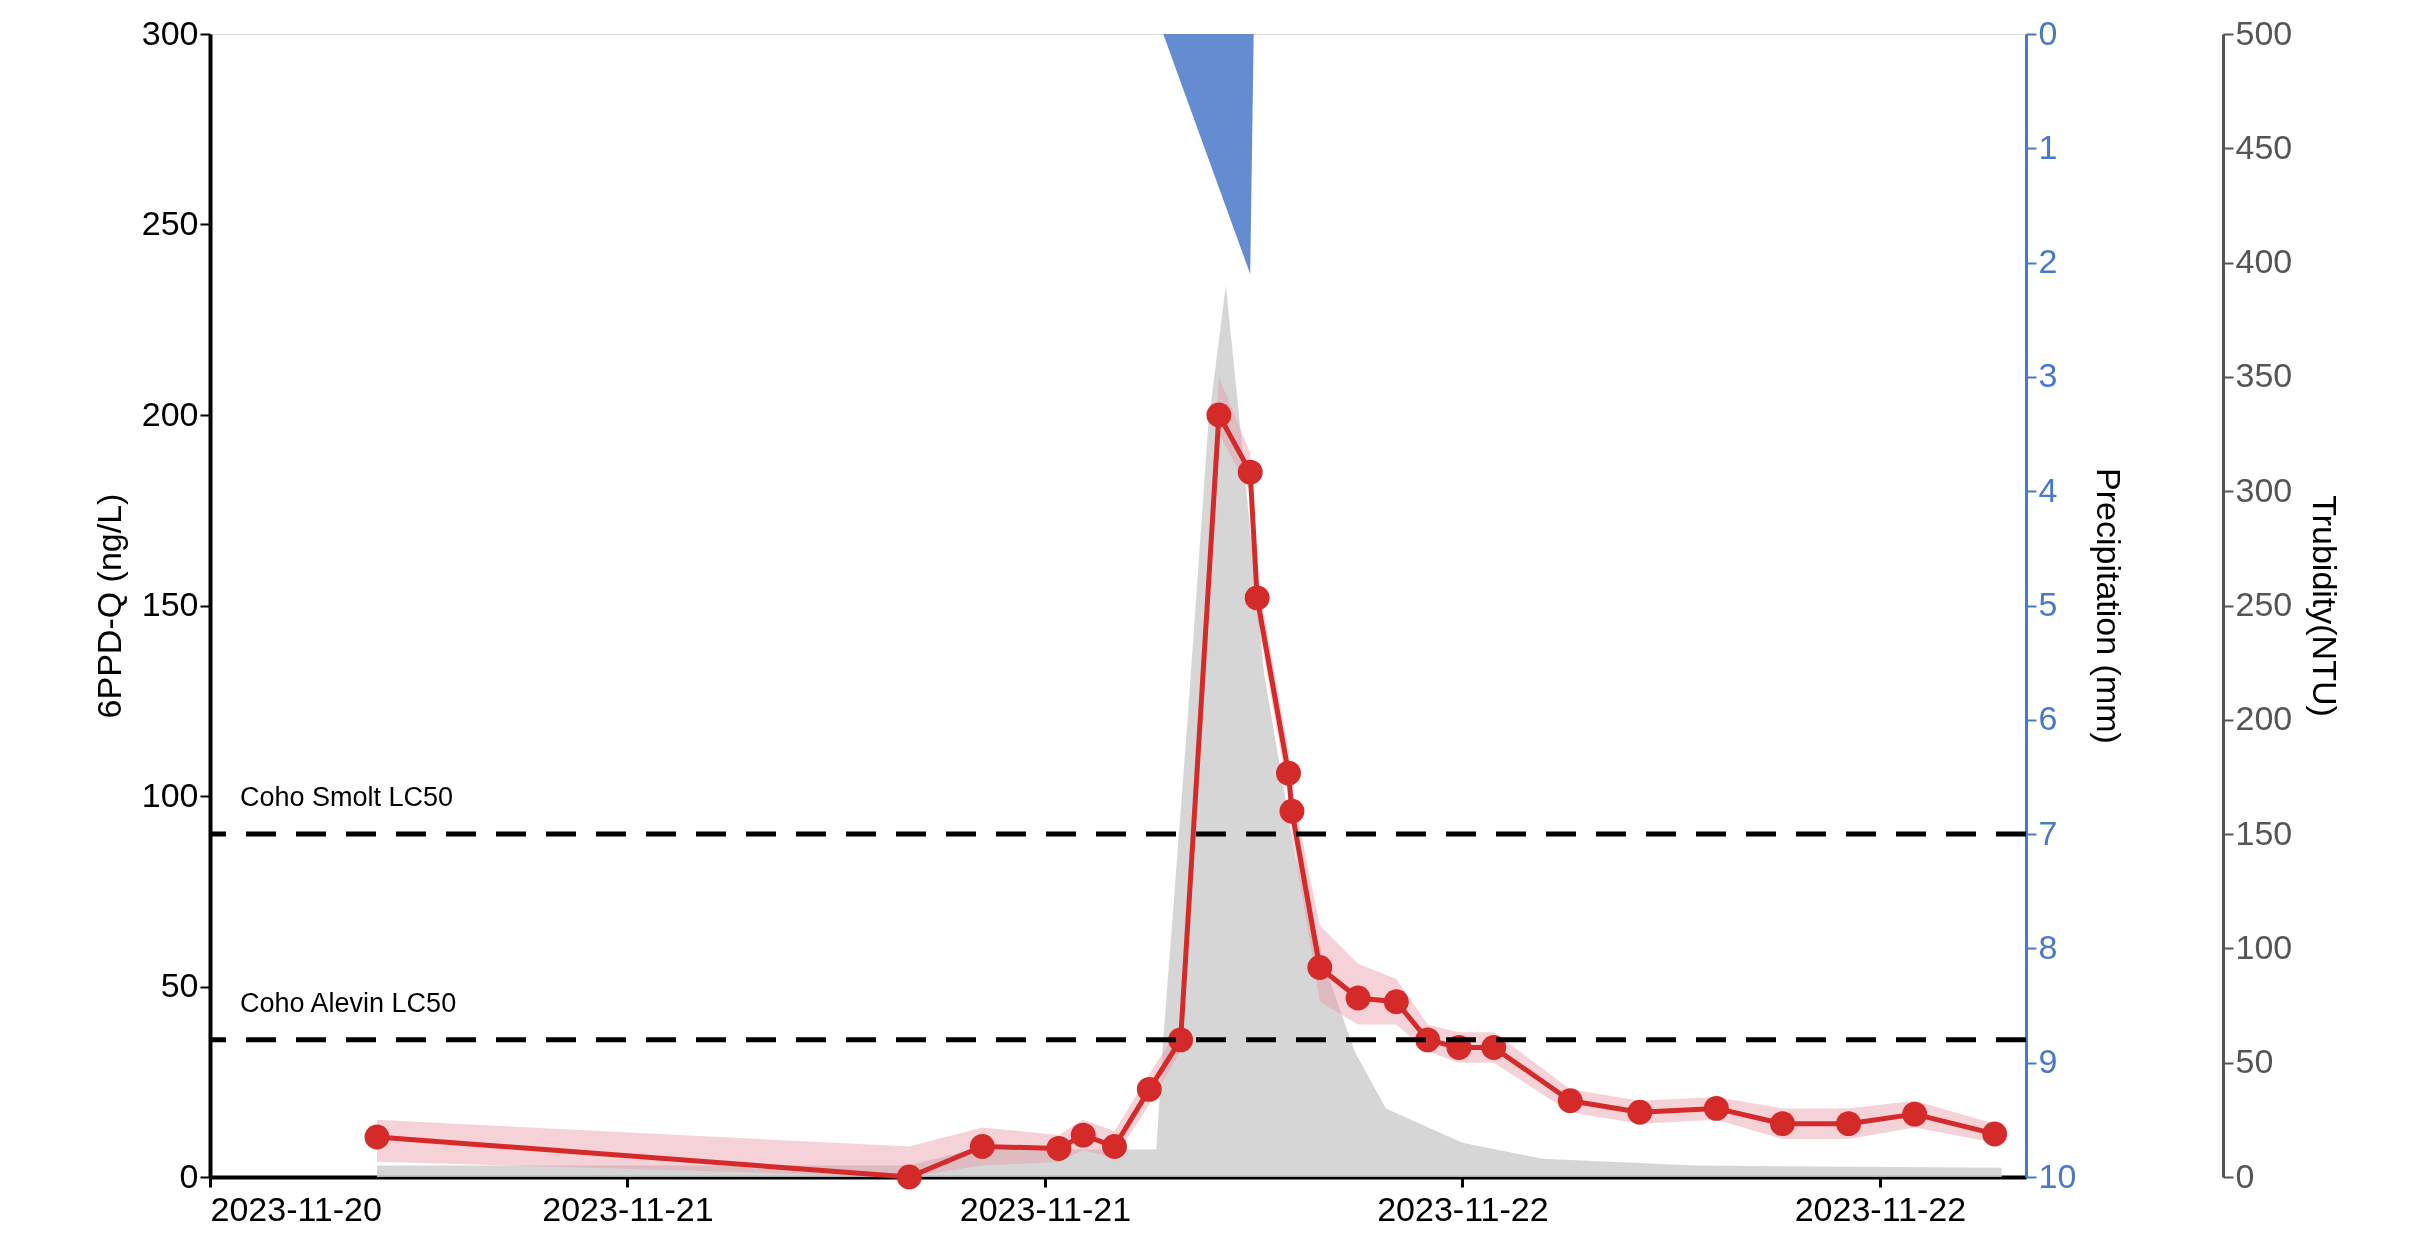 Image resolution: width=2421 pixels, height=1254 pixels. What do you see at coordinates (2048, 32) in the screenshot?
I see `y2-tick-label: 0` at bounding box center [2048, 32].